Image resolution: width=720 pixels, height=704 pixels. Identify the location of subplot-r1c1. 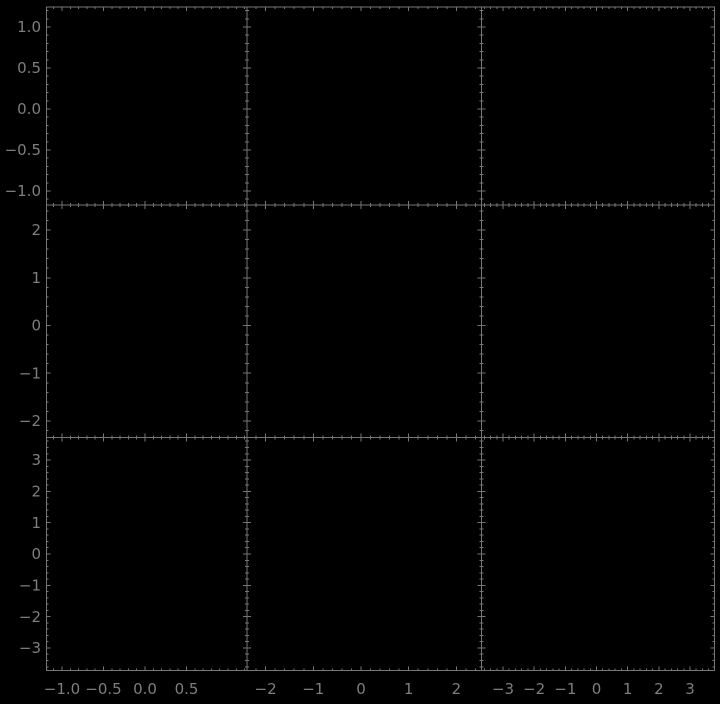
(364, 321).